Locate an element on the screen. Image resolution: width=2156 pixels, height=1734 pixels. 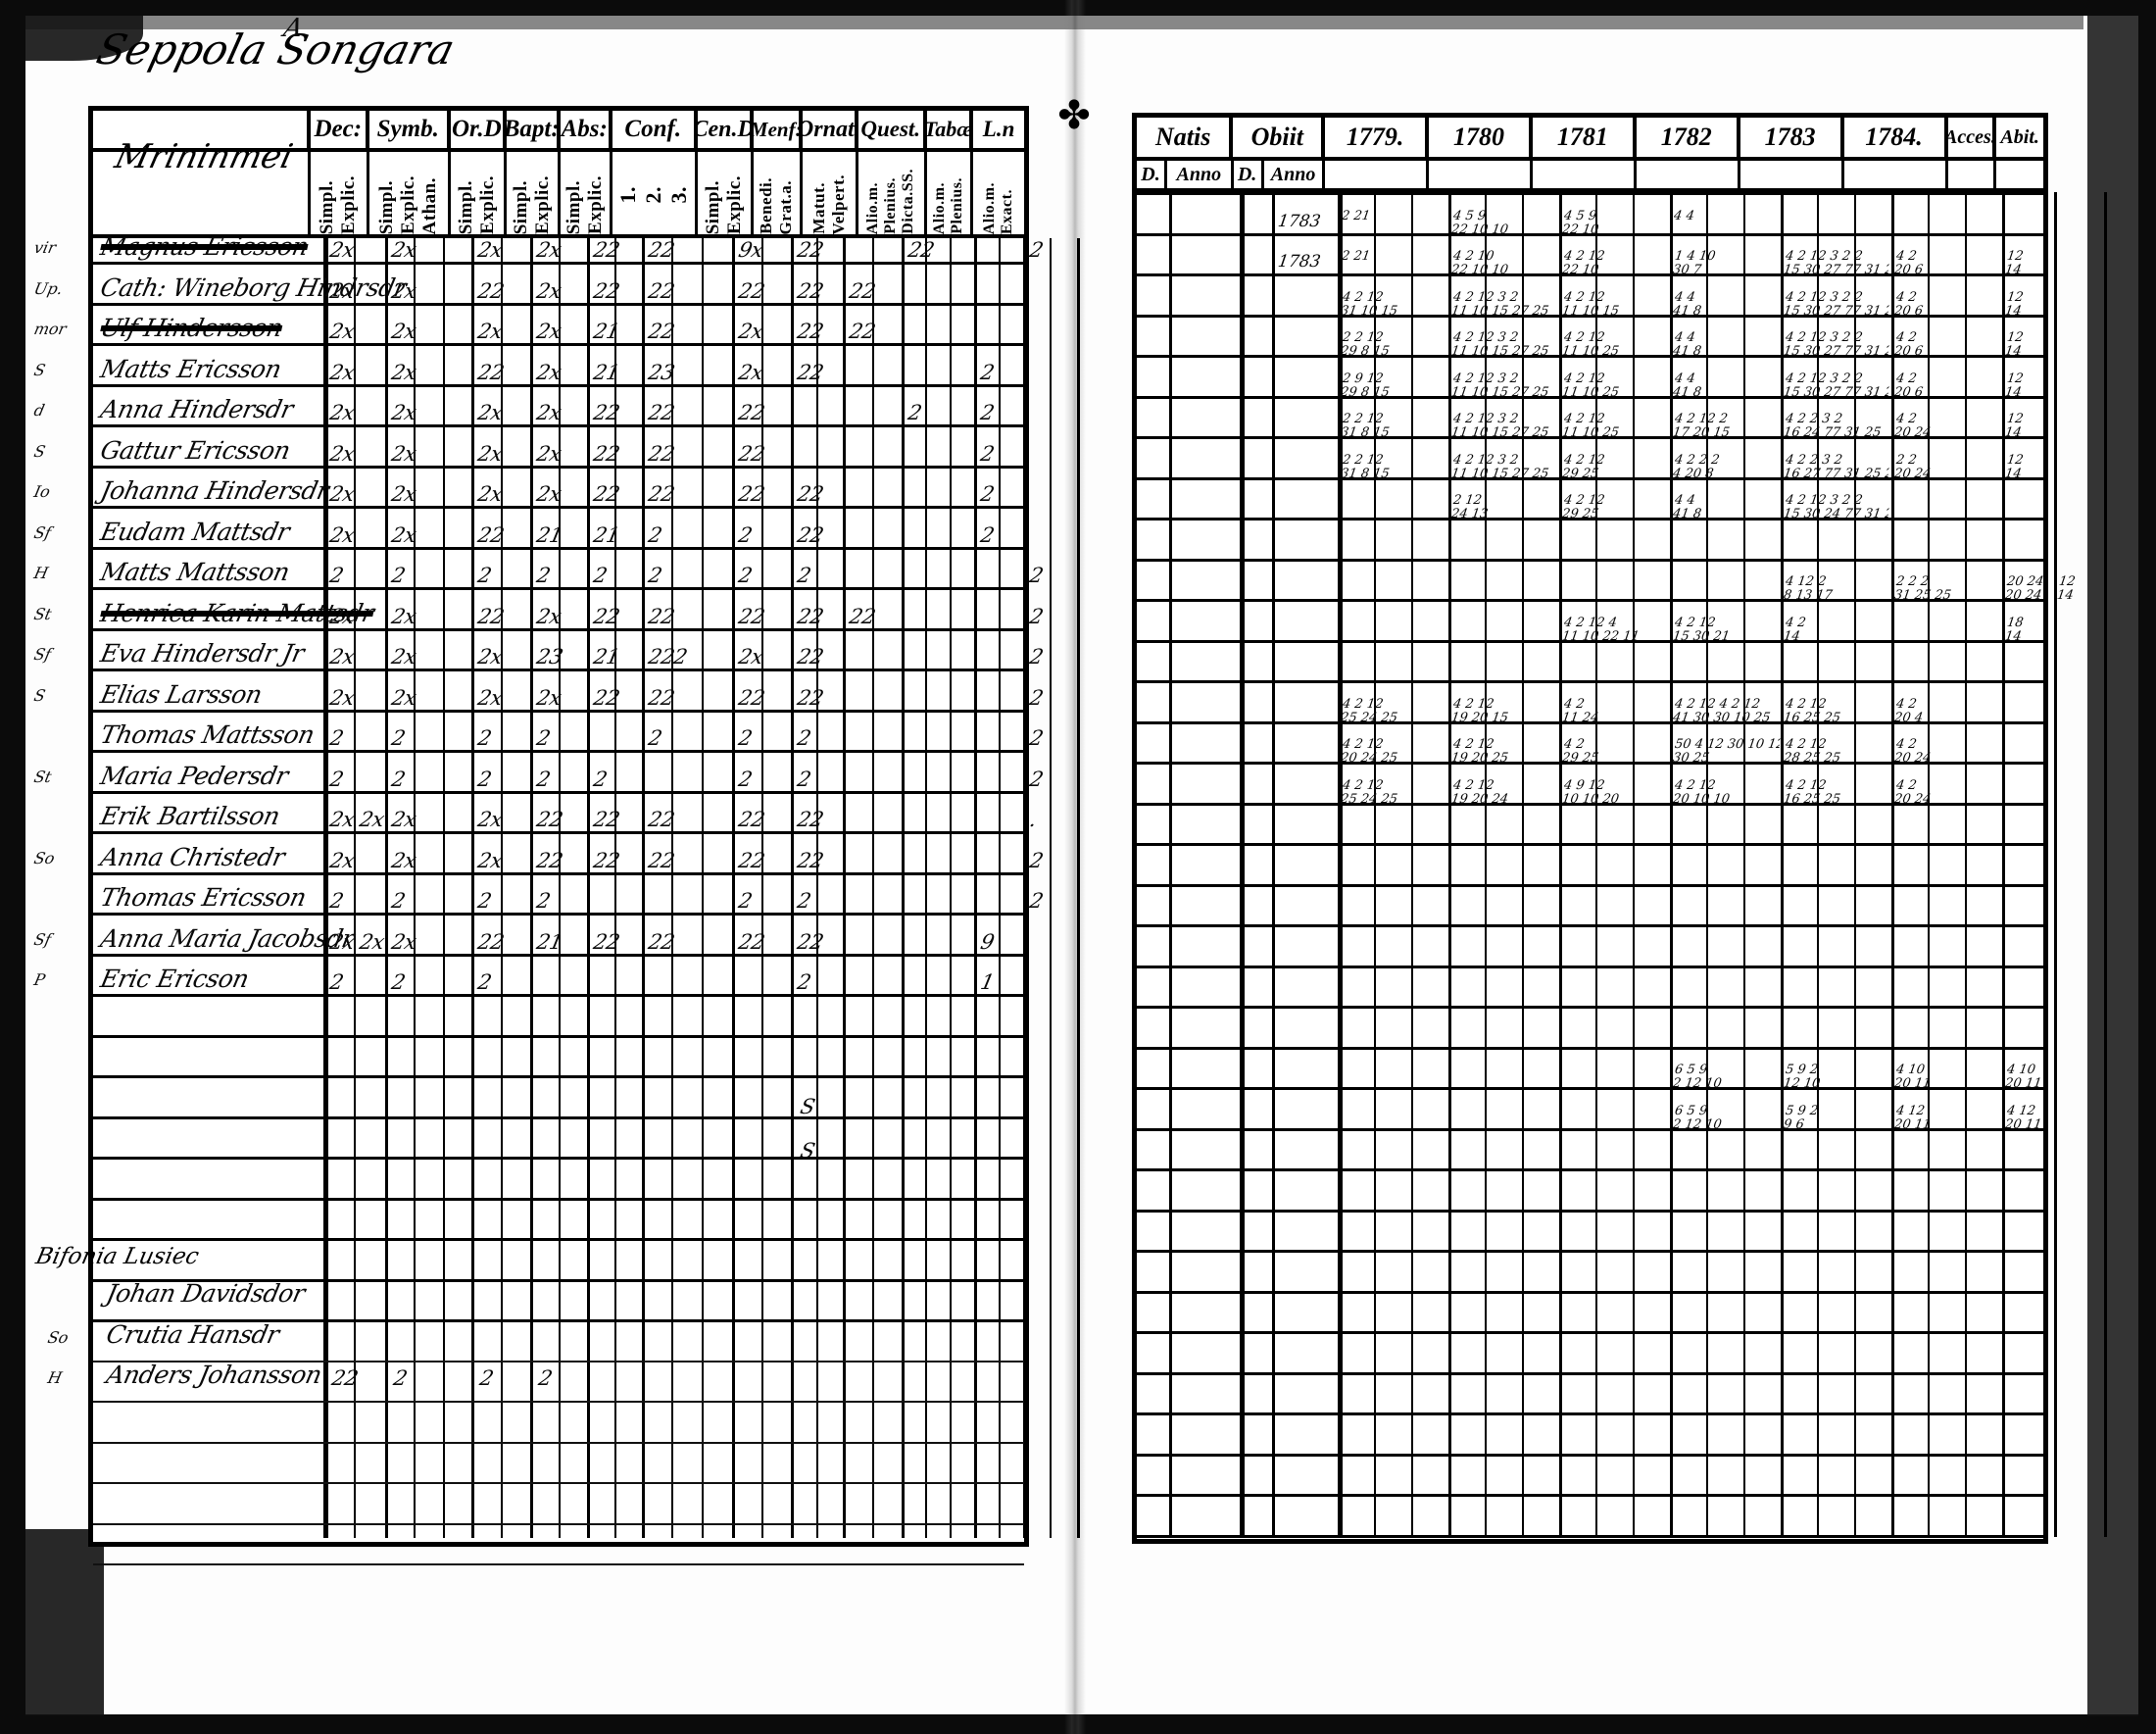
sub-ln-exact: Exact. is located at coordinates (1007, 211).